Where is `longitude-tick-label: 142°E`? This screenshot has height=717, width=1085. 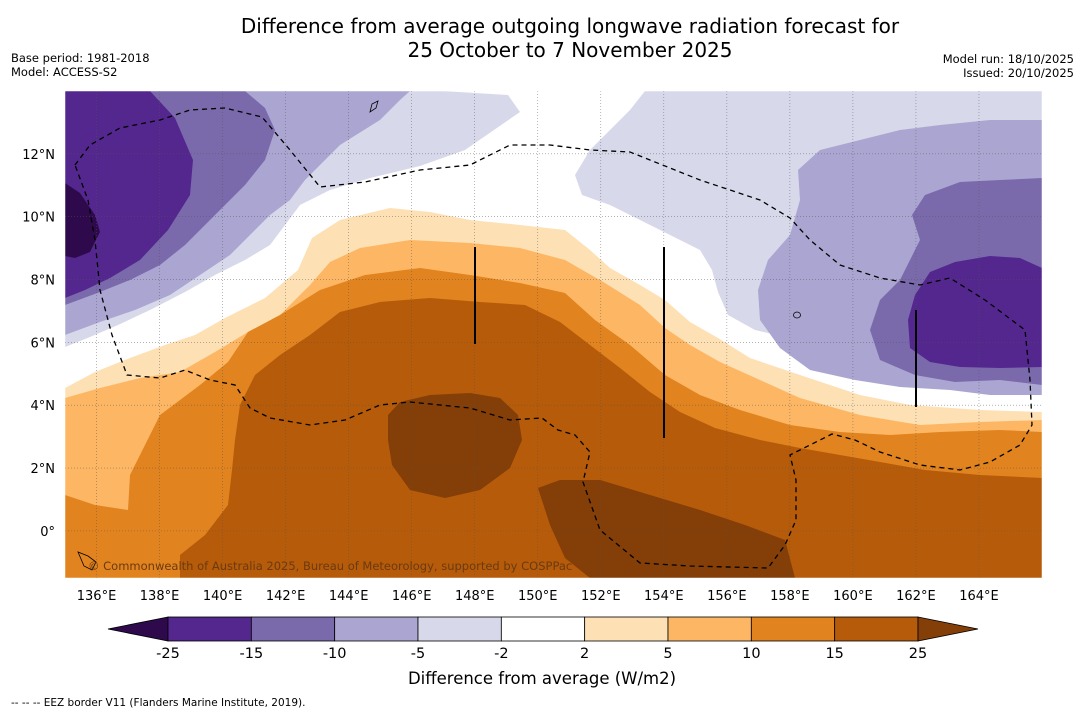 longitude-tick-label: 142°E is located at coordinates (286, 596).